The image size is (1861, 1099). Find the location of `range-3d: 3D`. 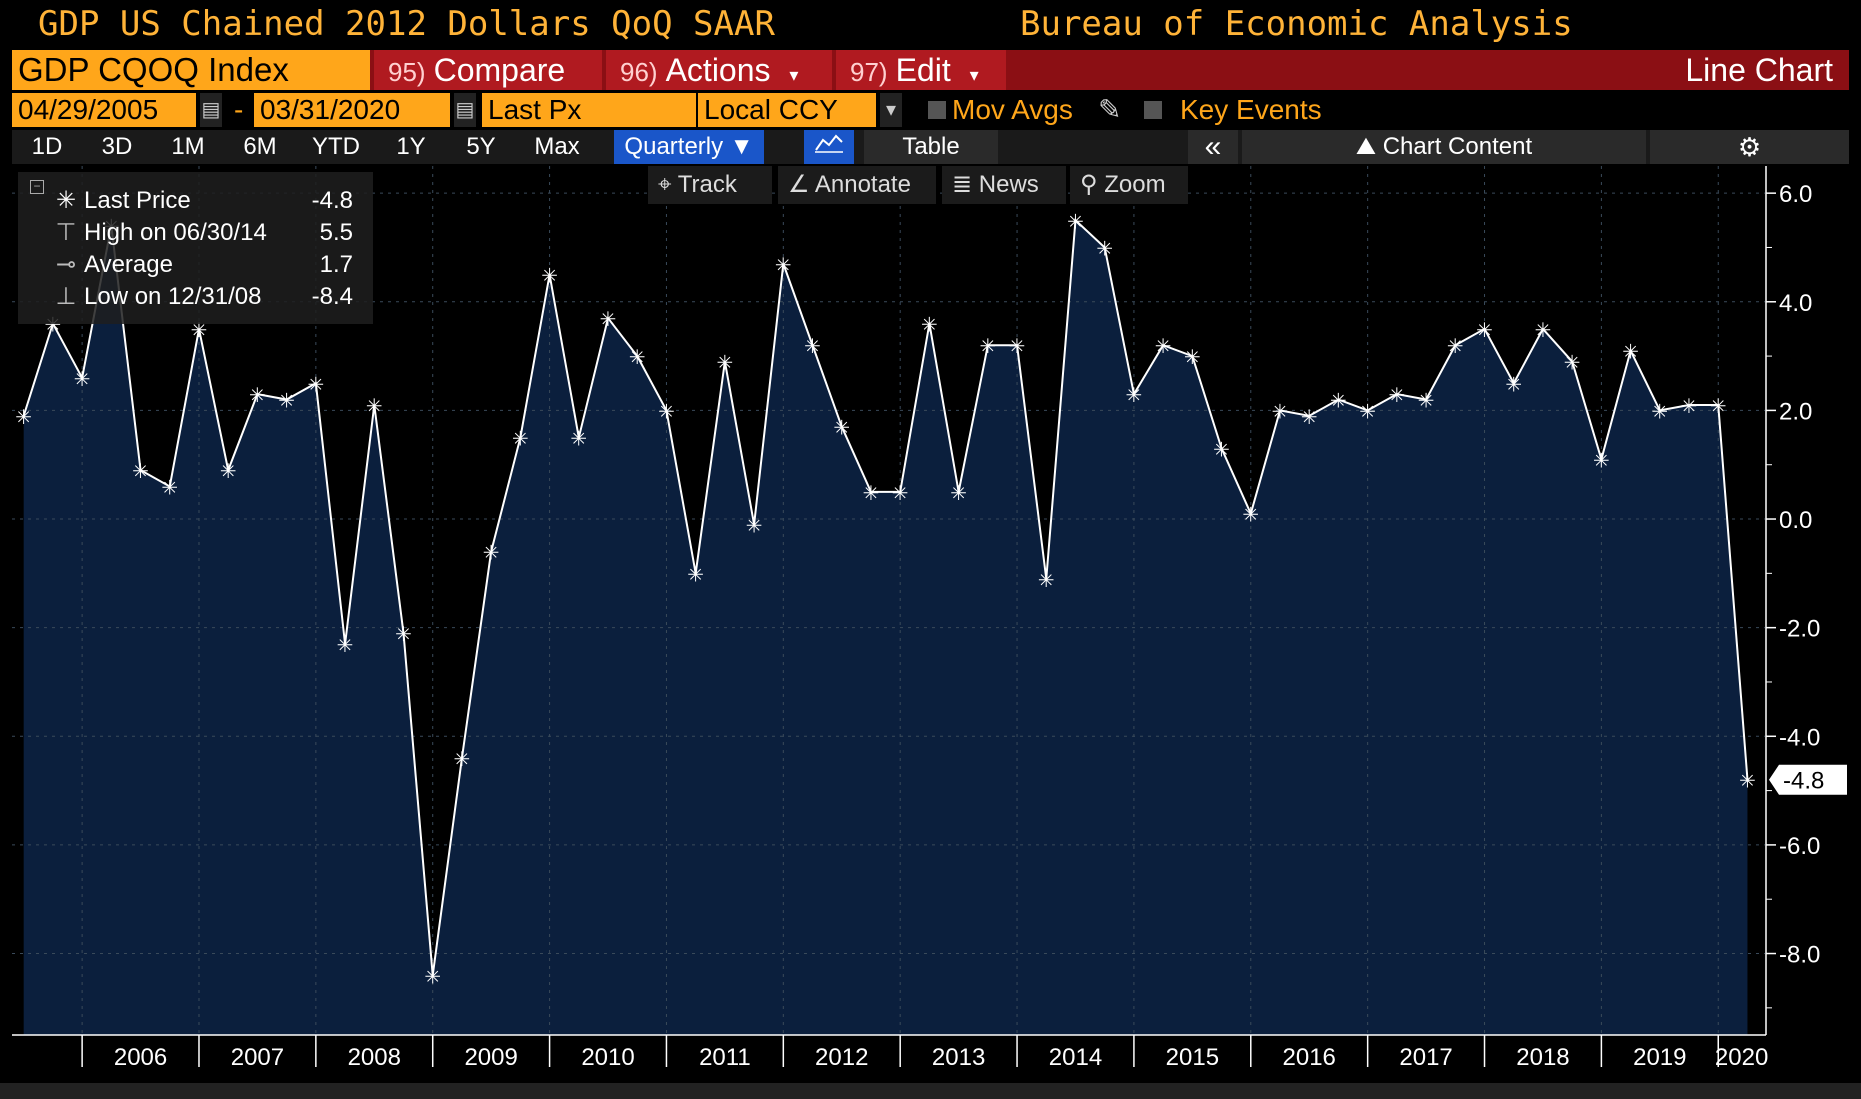

range-3d: 3D is located at coordinates (117, 146).